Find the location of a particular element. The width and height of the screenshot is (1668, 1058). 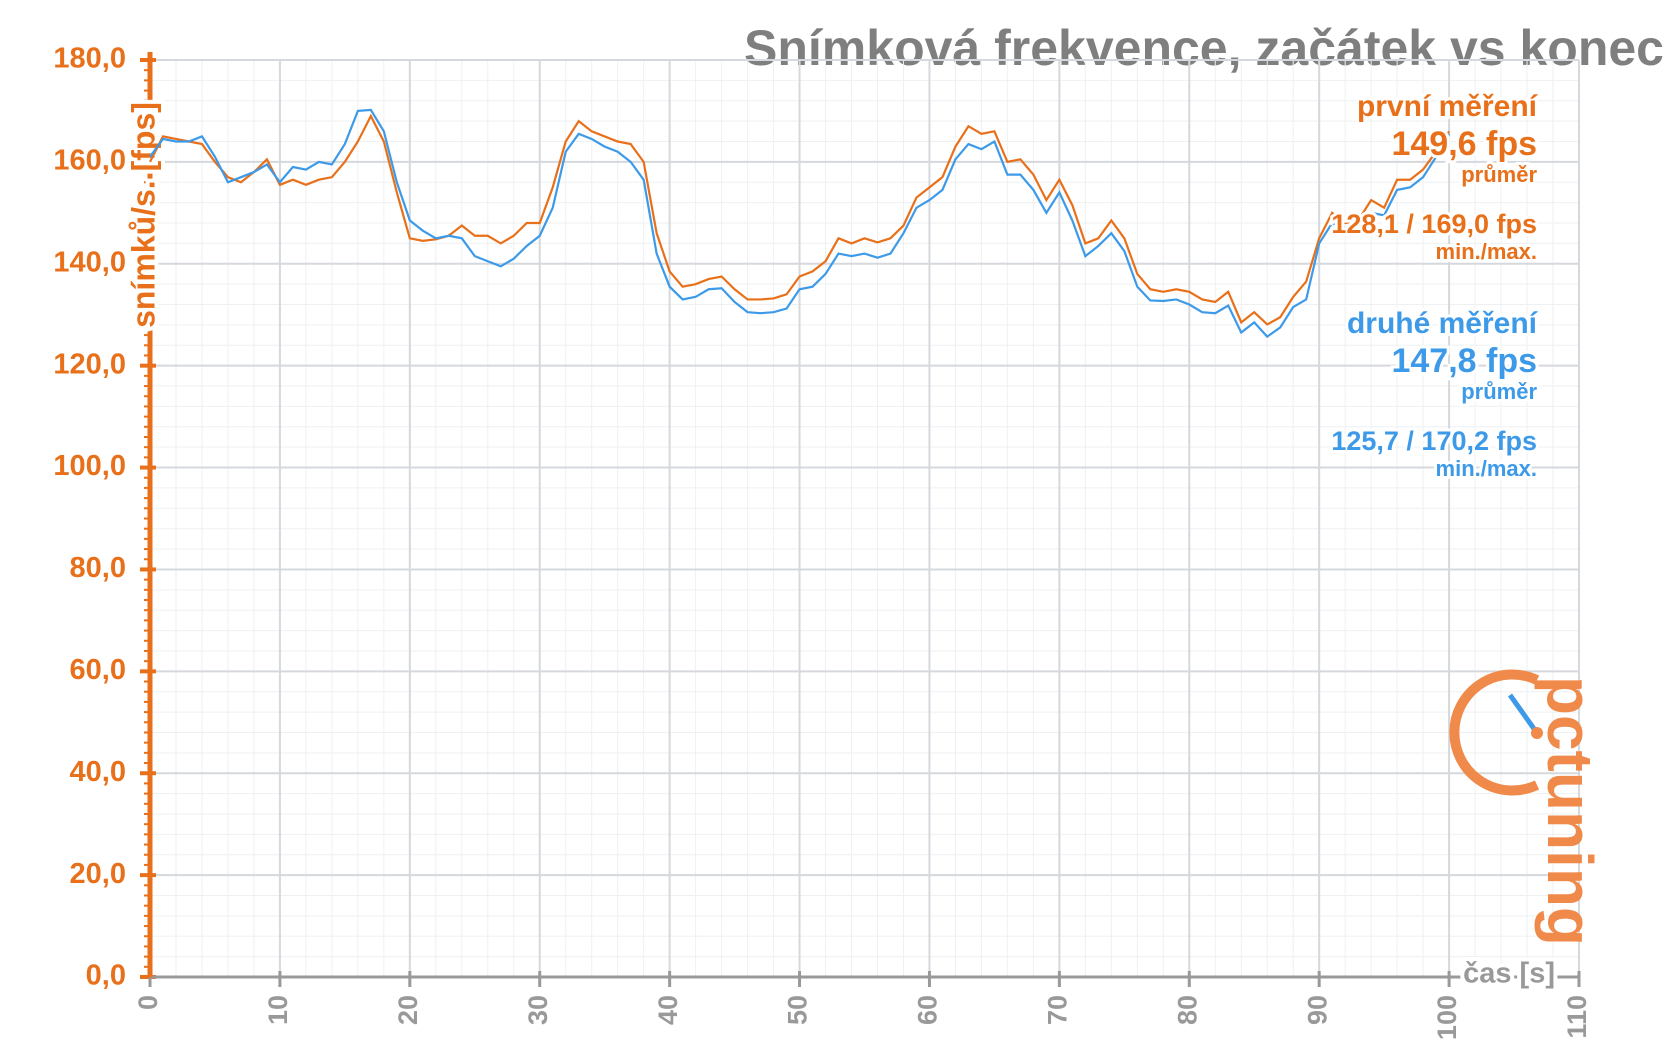

y-axis-label: snímků/s. [fps] is located at coordinates (143, 215).